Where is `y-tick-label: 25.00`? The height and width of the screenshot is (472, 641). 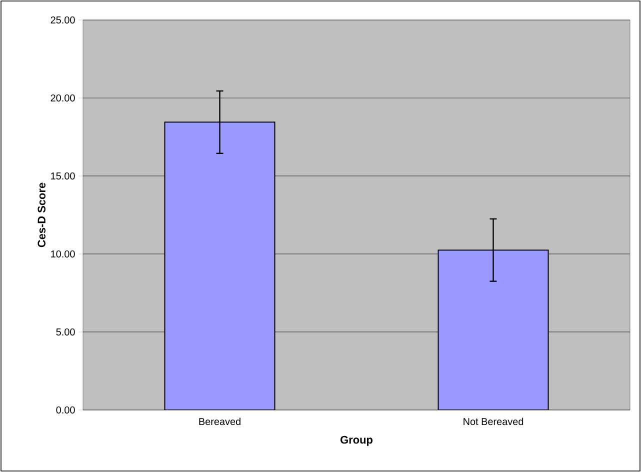 y-tick-label: 25.00 is located at coordinates (62, 20).